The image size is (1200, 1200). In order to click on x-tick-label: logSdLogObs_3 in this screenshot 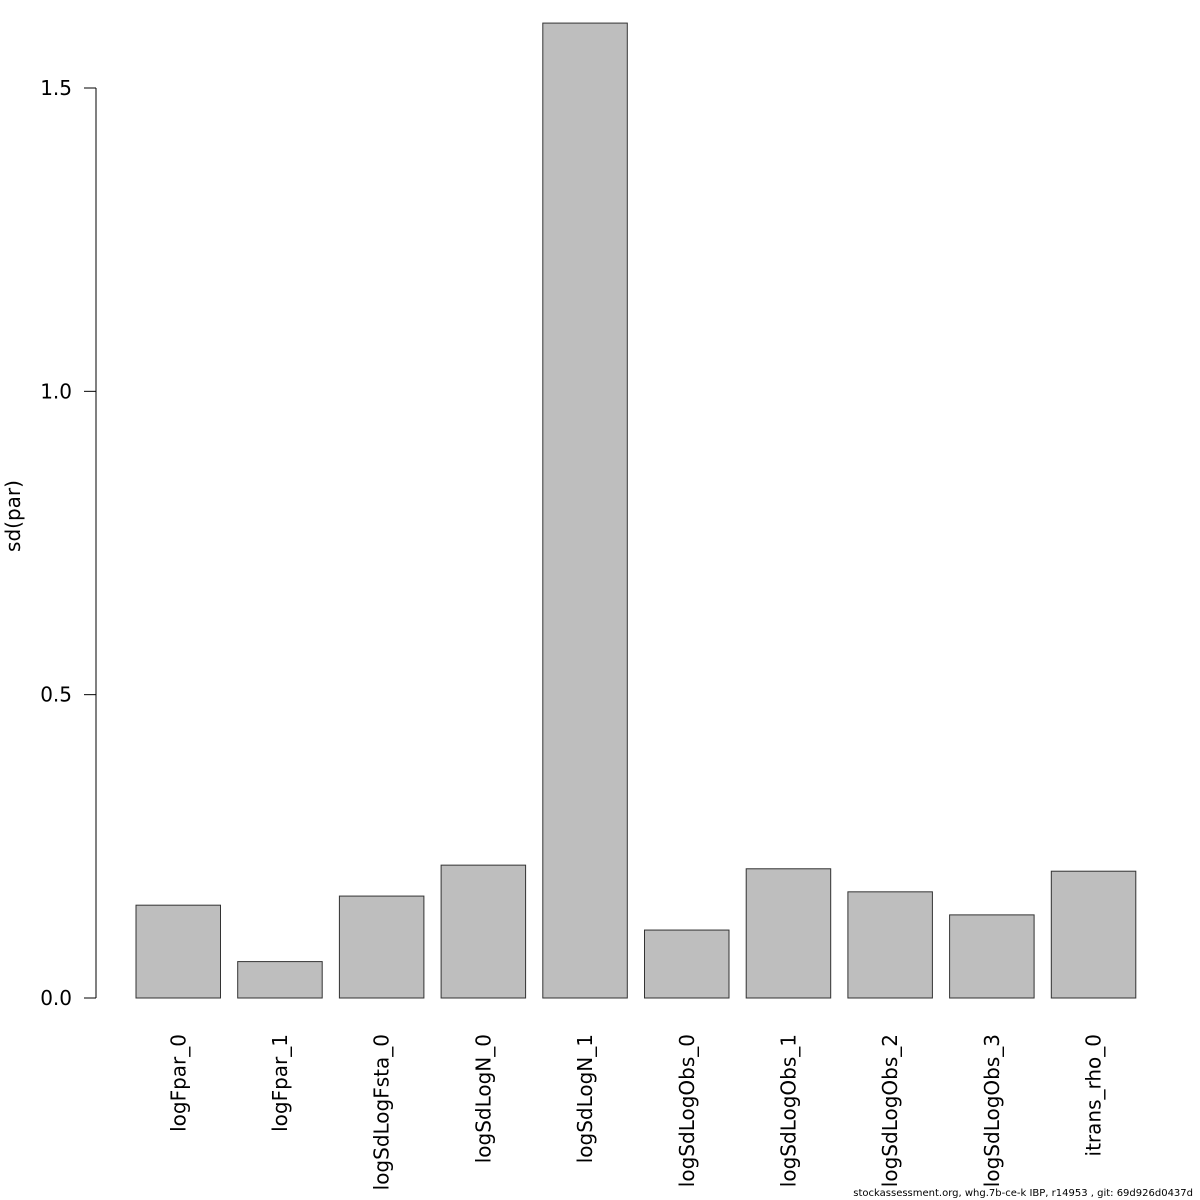, I will do `click(992, 1110)`.